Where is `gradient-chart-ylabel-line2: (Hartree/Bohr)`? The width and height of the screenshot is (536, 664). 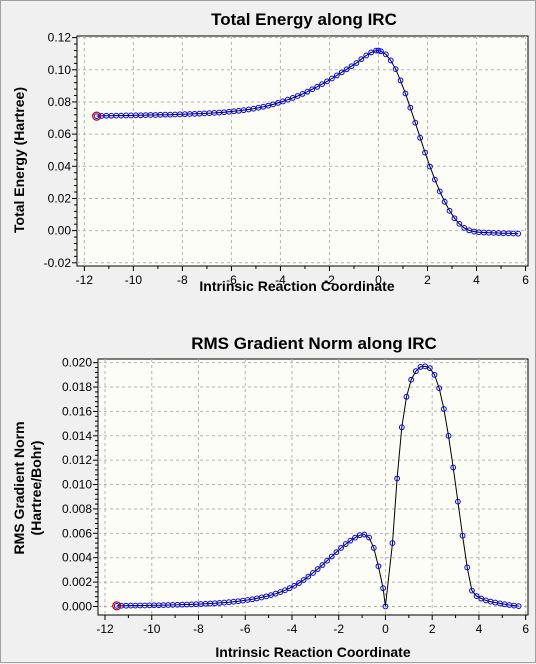 gradient-chart-ylabel-line2: (Hartree/Bohr) is located at coordinates (36, 488).